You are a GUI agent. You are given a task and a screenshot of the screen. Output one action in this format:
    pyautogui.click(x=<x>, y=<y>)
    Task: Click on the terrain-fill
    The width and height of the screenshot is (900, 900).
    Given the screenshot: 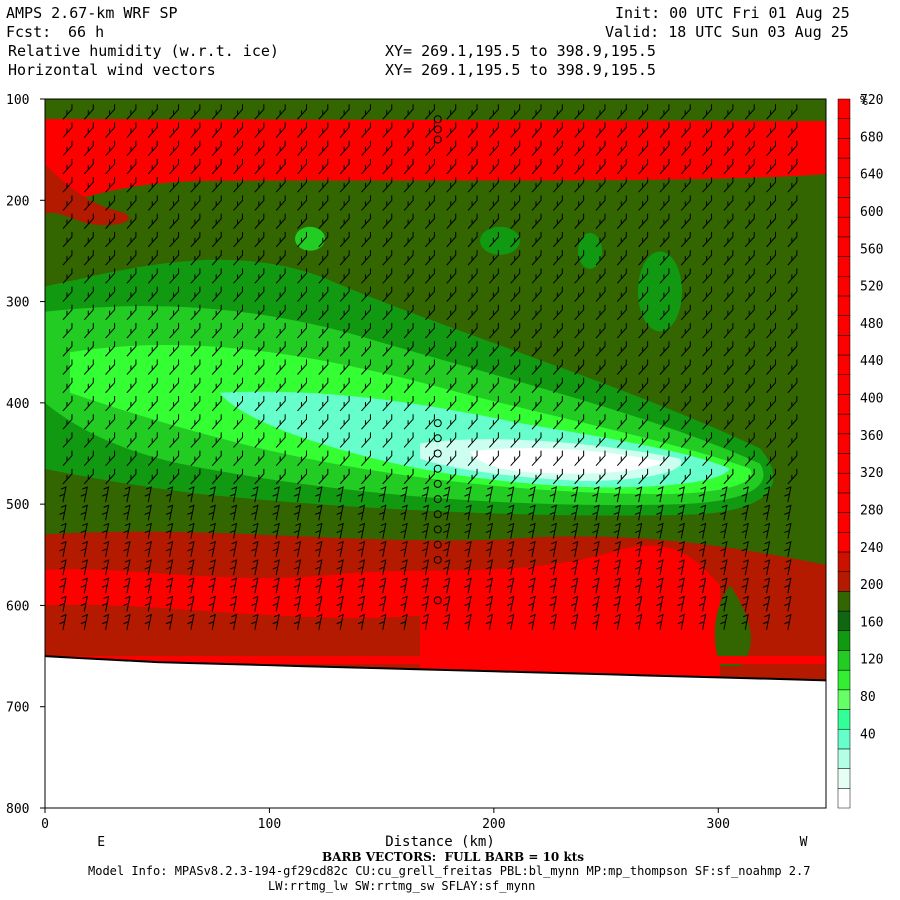 What is the action you would take?
    pyautogui.click(x=435, y=732)
    